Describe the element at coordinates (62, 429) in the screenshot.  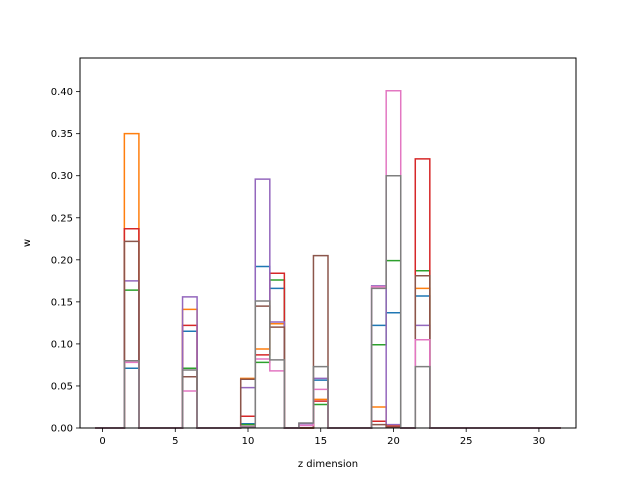
I see `y-tick-label: 0.00` at that location.